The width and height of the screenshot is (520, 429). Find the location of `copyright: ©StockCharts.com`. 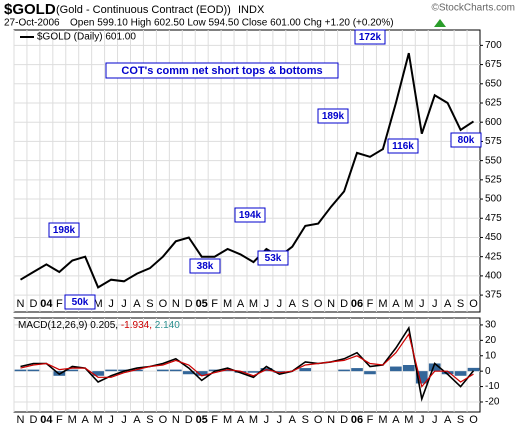

copyright: ©StockCharts.com is located at coordinates (473, 8).